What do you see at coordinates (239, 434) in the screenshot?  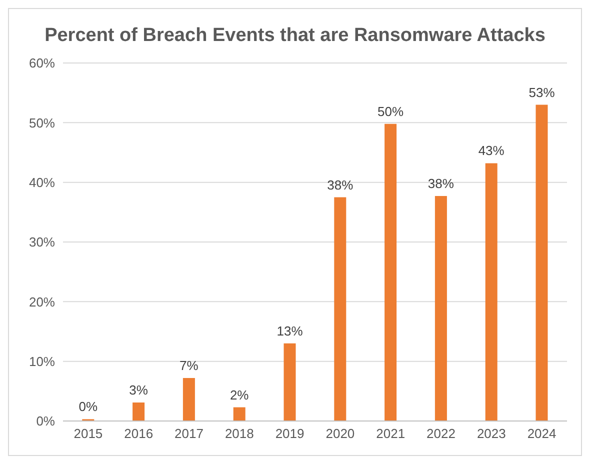 I see `x-tick-label: 2018` at bounding box center [239, 434].